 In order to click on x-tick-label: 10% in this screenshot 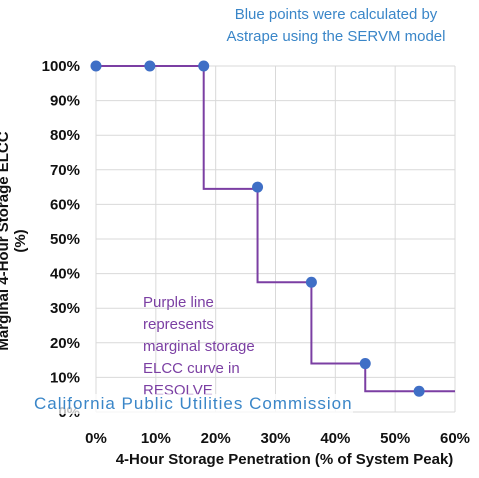, I will do `click(156, 438)`.